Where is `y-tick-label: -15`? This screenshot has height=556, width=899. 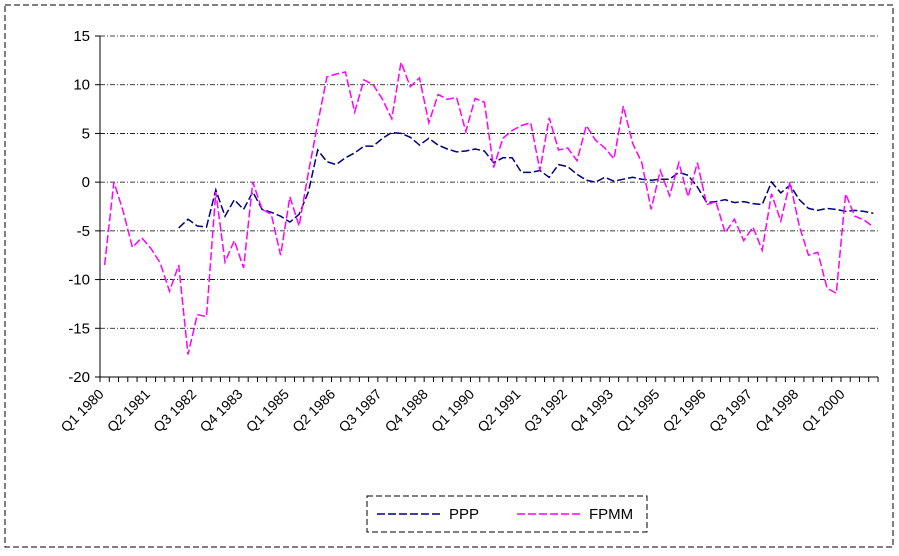 y-tick-label: -15 is located at coordinates (79, 328).